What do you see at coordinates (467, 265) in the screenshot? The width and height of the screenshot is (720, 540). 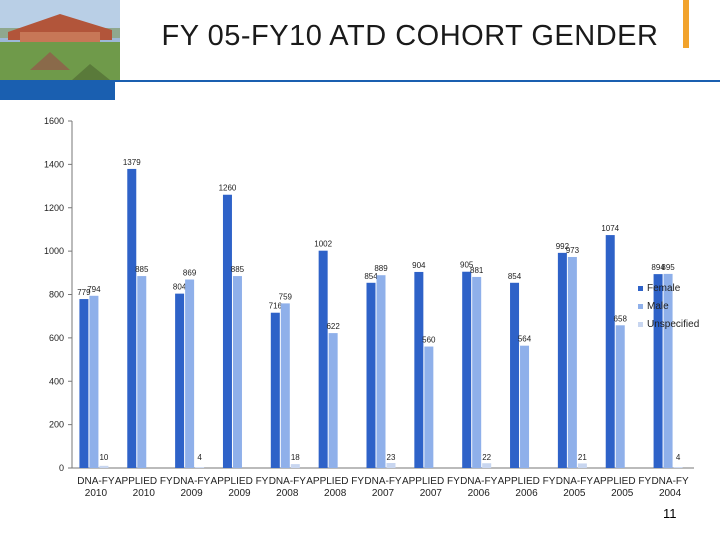 I see `data-label: 905` at bounding box center [467, 265].